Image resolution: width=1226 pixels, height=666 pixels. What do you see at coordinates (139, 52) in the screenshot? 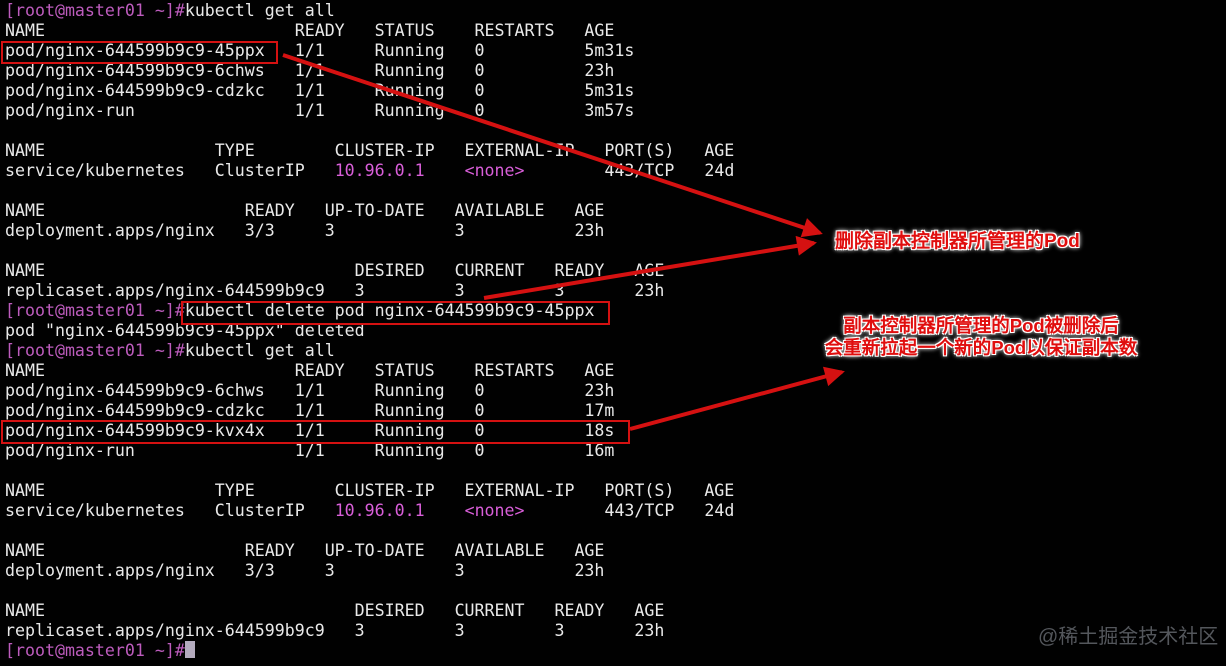
I see `highlight-box-pod-45ppx` at bounding box center [139, 52].